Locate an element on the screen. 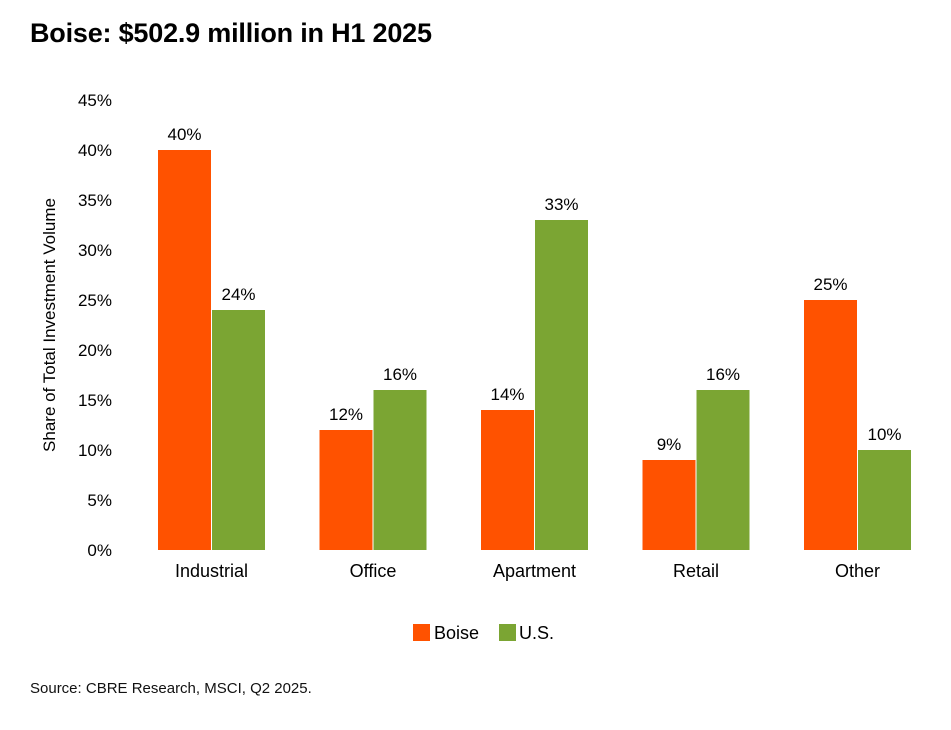  x-category-label: Other is located at coordinates (857, 571).